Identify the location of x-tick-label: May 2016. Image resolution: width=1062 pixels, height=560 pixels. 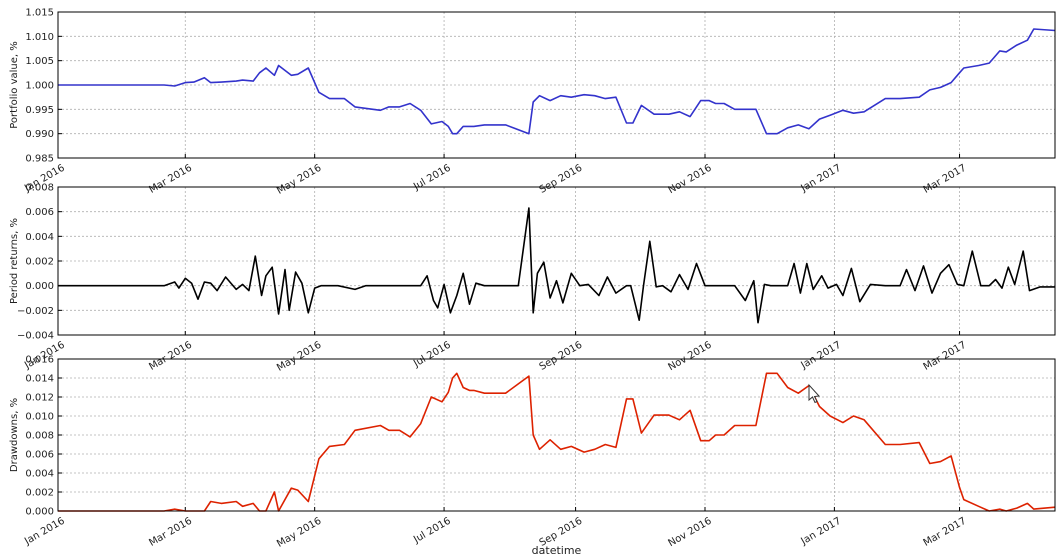
(299, 180).